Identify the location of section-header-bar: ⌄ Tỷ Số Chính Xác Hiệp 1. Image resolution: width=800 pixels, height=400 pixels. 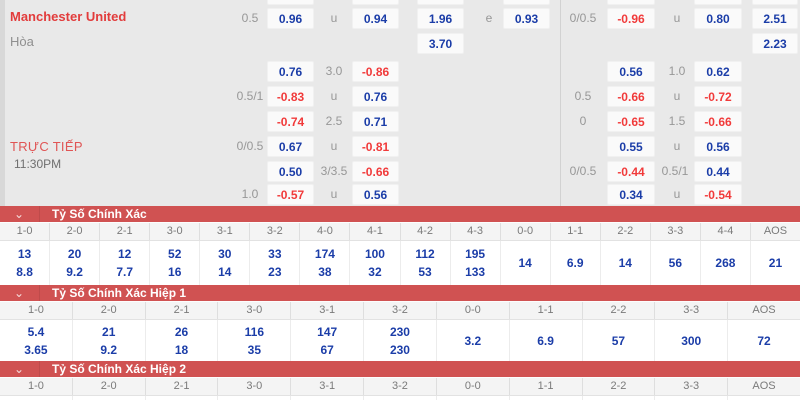
(400, 293).